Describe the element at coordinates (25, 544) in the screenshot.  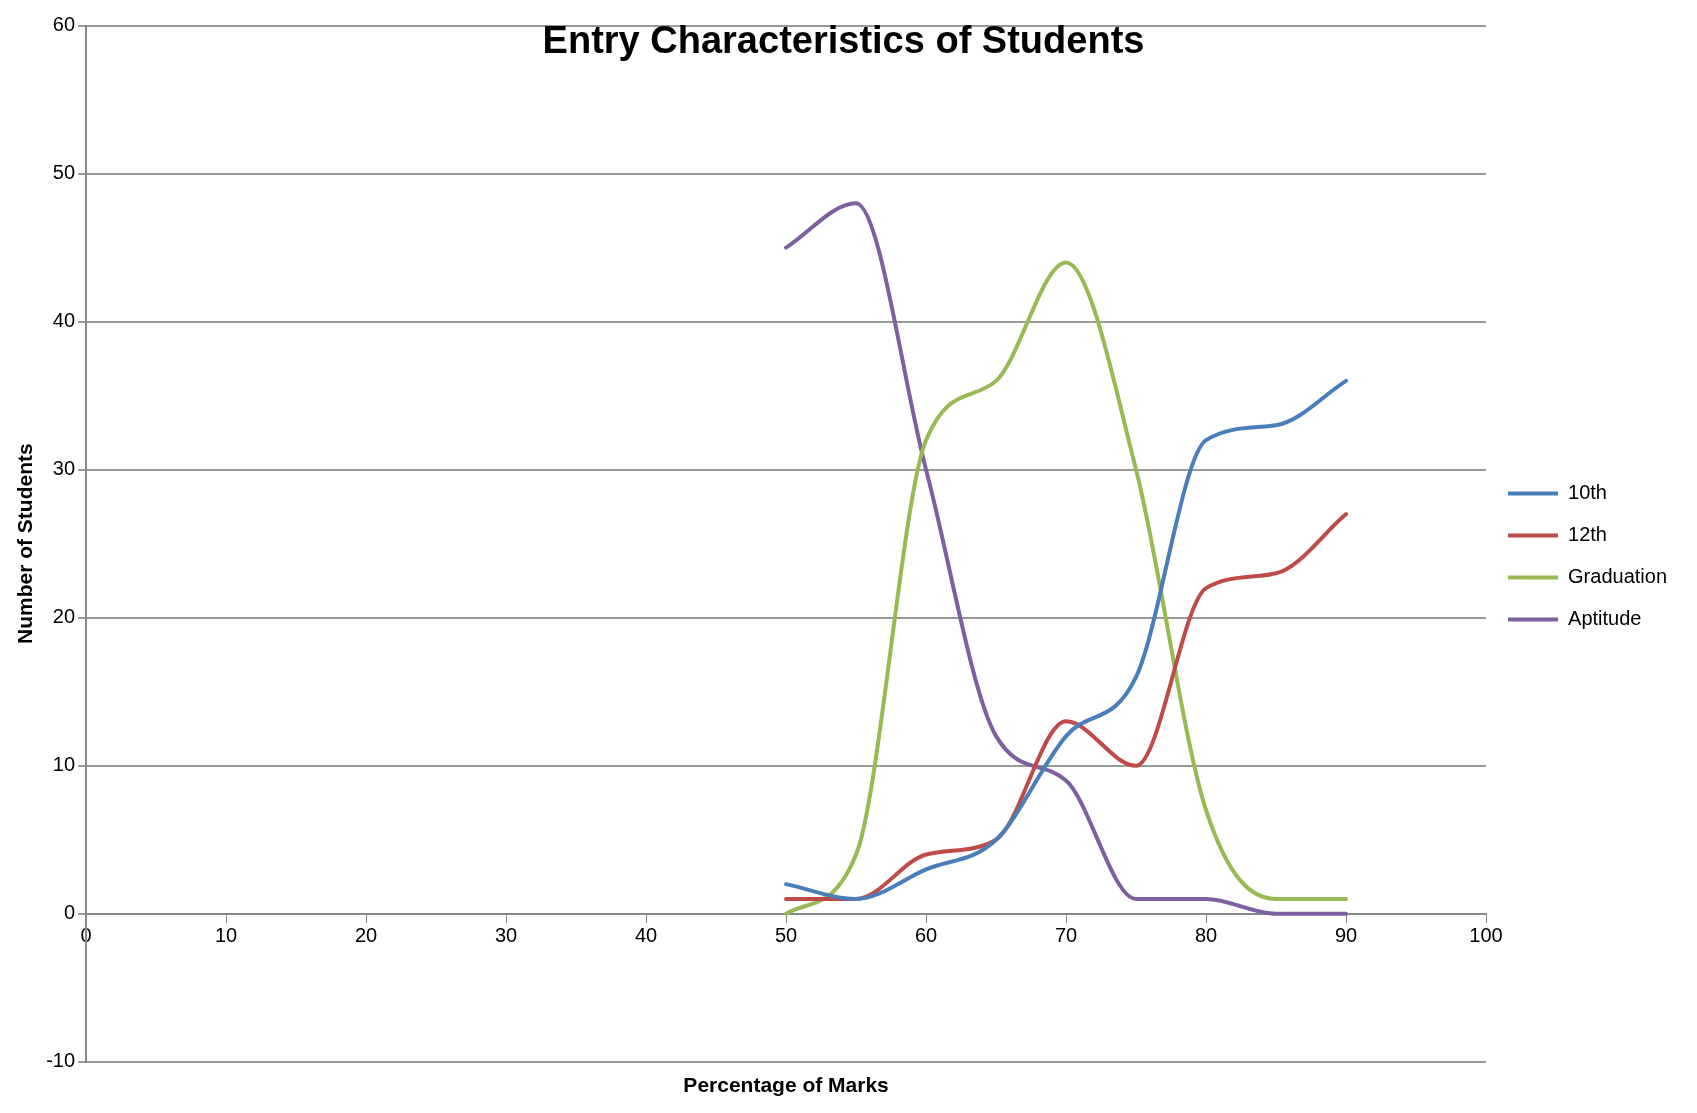
I see `y-axis-title: Number of Students` at that location.